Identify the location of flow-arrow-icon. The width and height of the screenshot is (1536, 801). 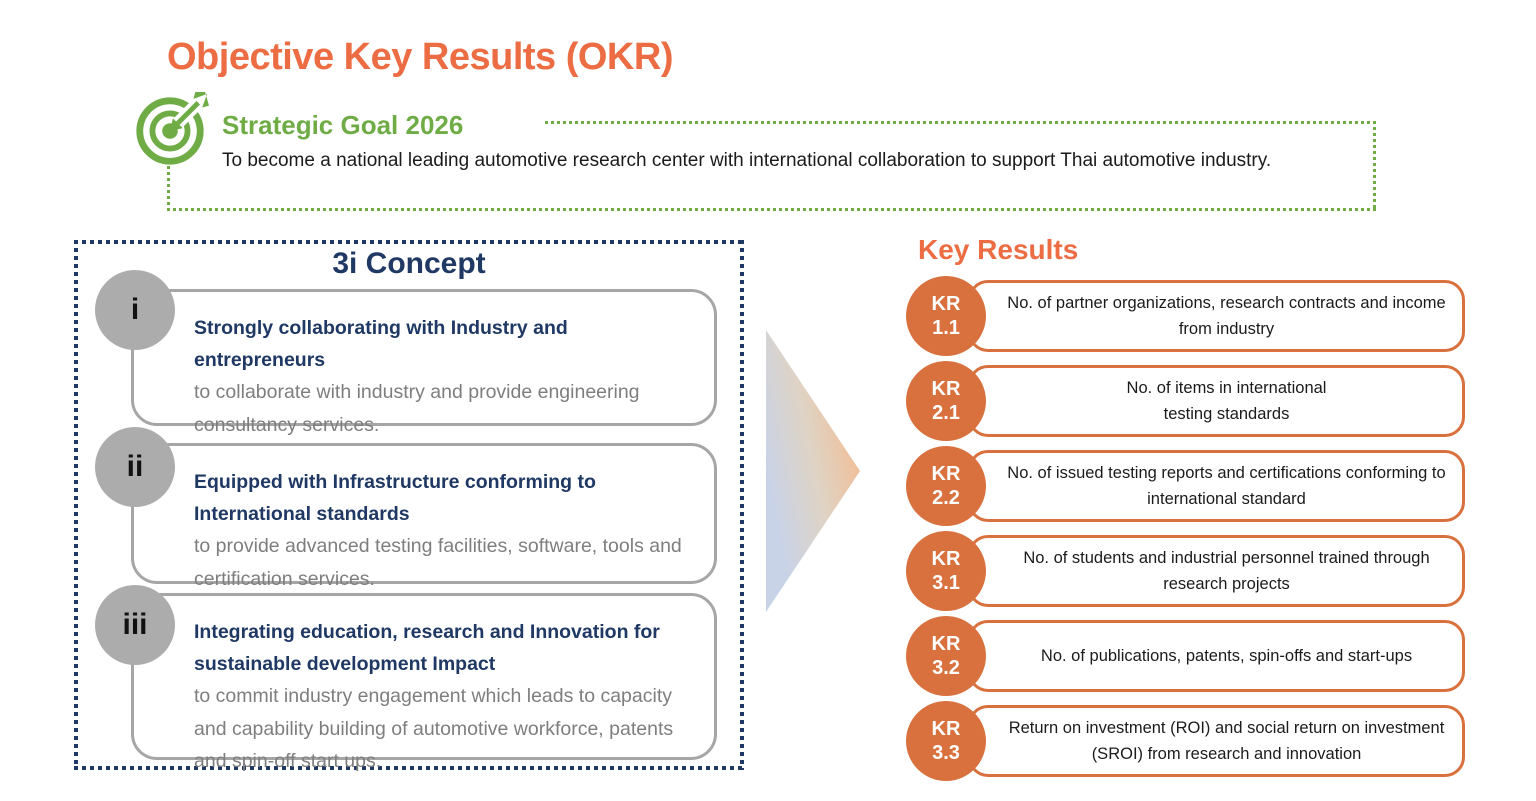
(813, 471).